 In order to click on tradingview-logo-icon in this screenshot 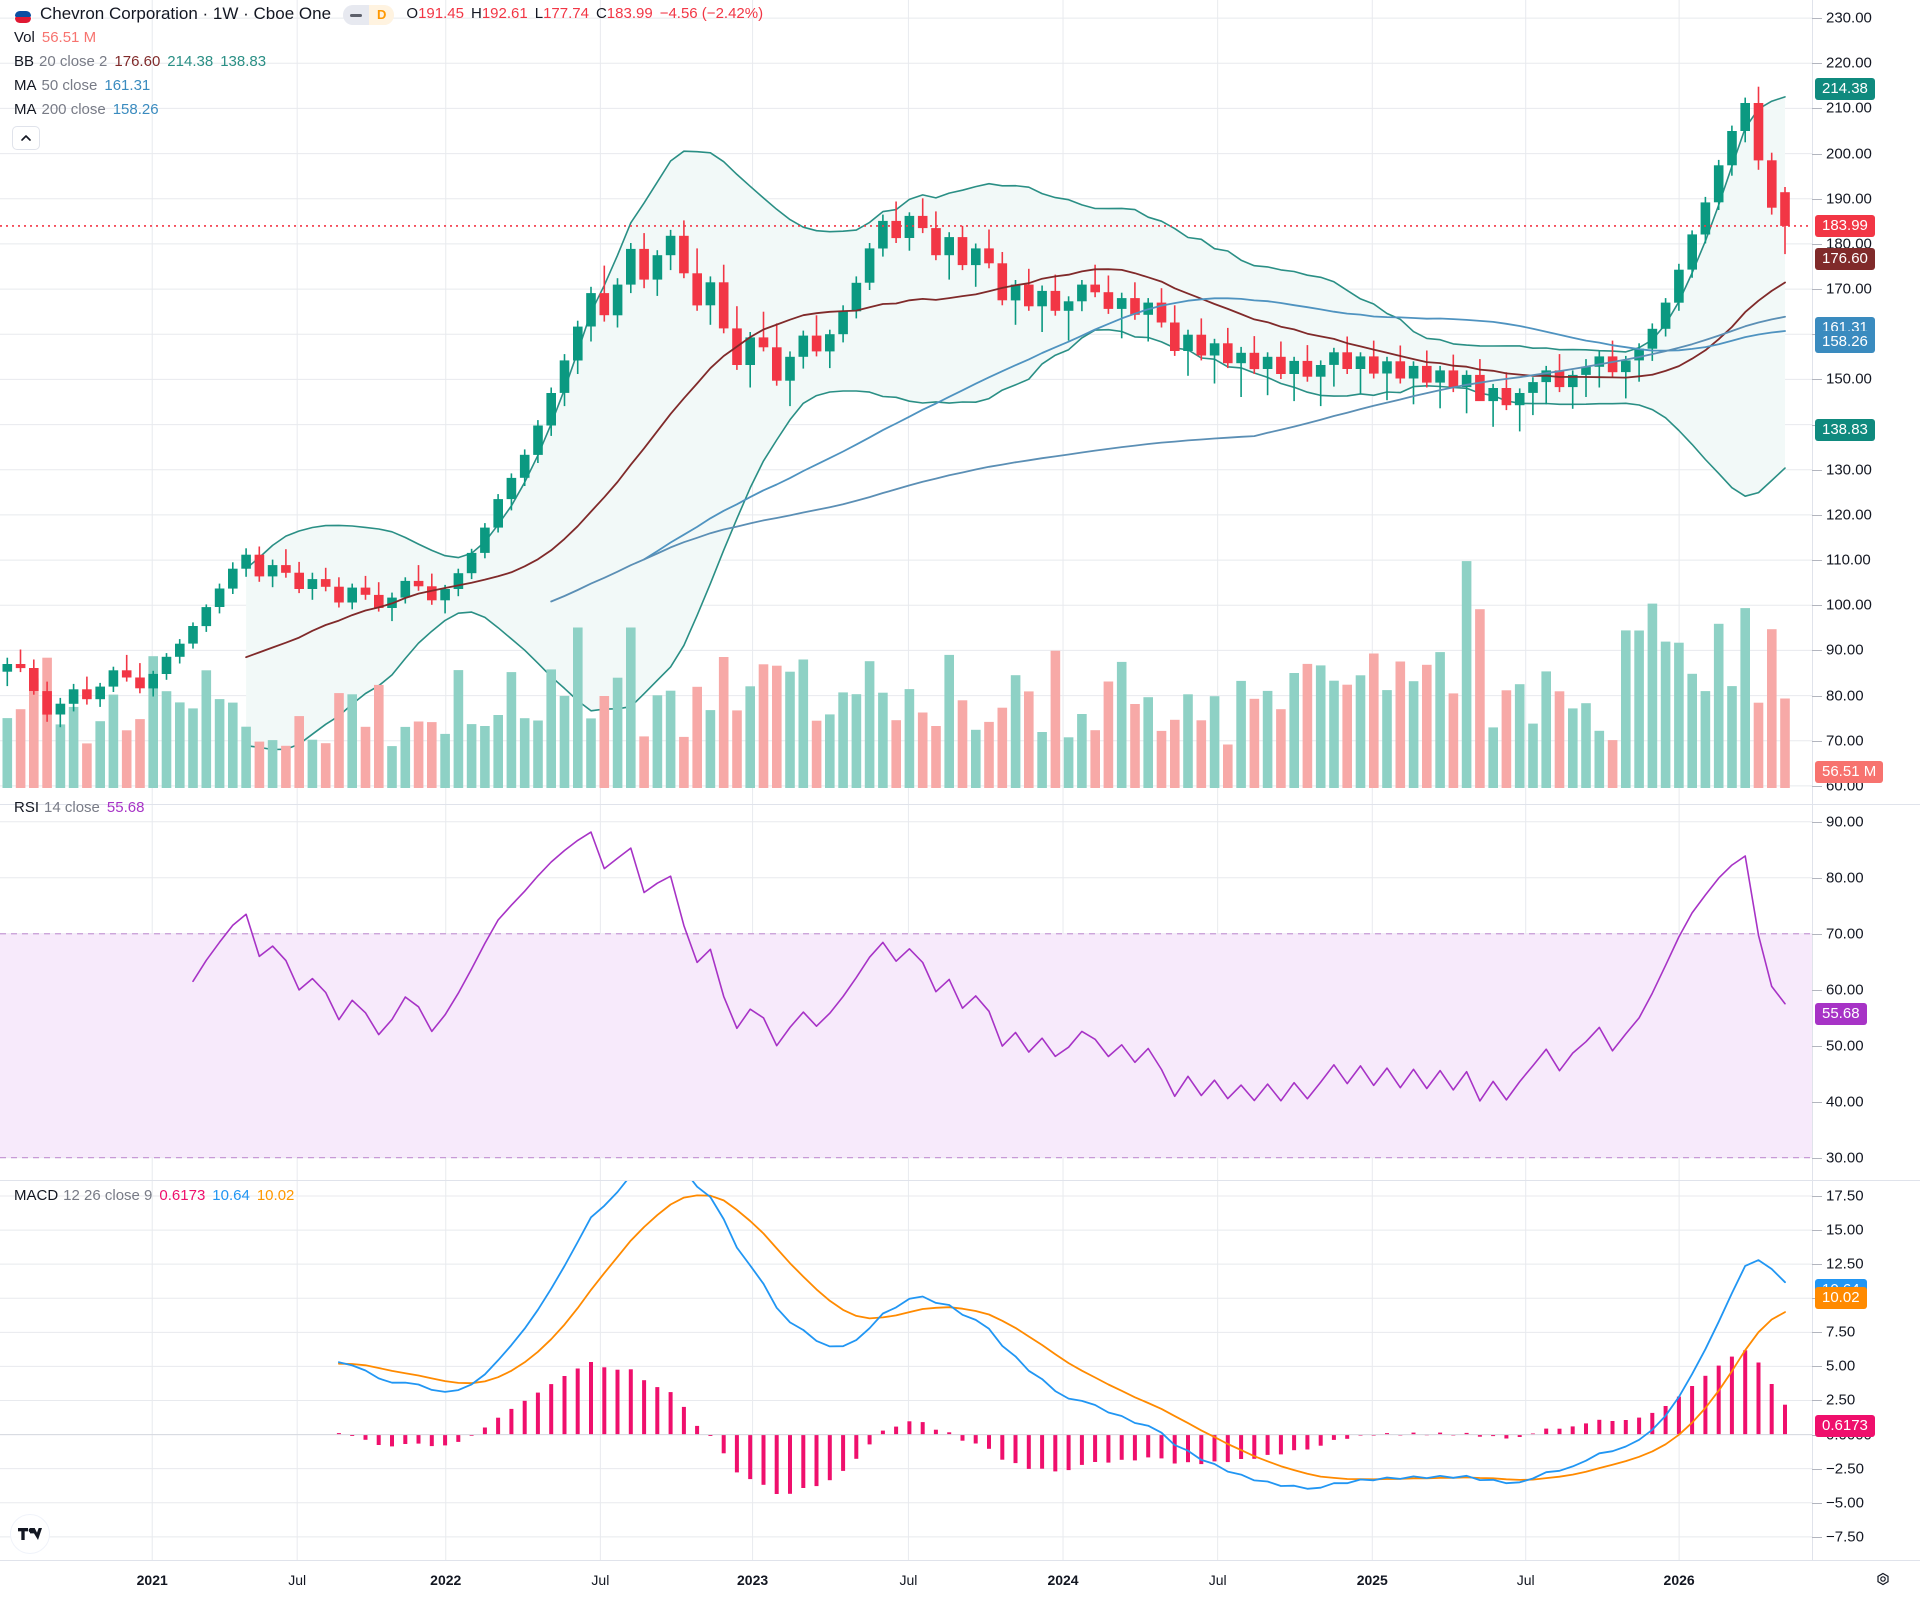, I will do `click(30, 1534)`.